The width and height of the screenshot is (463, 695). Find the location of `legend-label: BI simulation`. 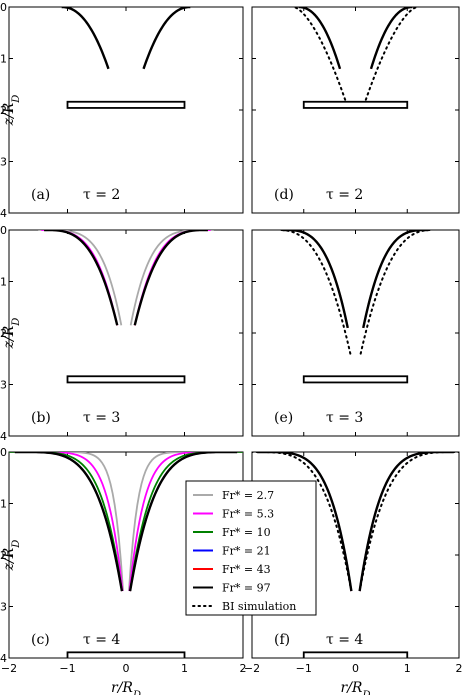

legend-label: BI simulation is located at coordinates (259, 606).